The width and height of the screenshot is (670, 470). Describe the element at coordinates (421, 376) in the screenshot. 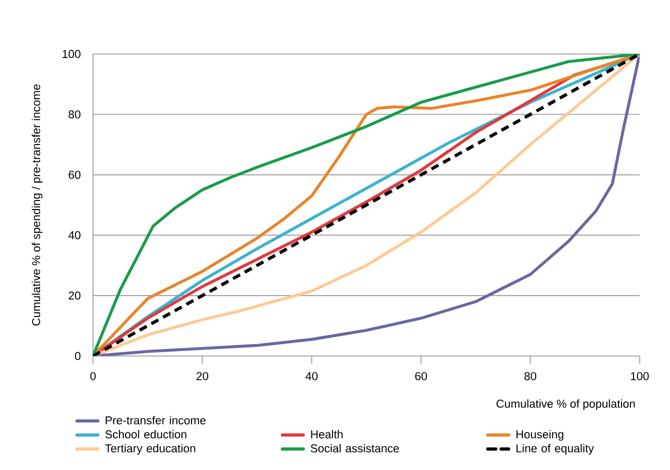

I see `x-tick-label: 60` at that location.